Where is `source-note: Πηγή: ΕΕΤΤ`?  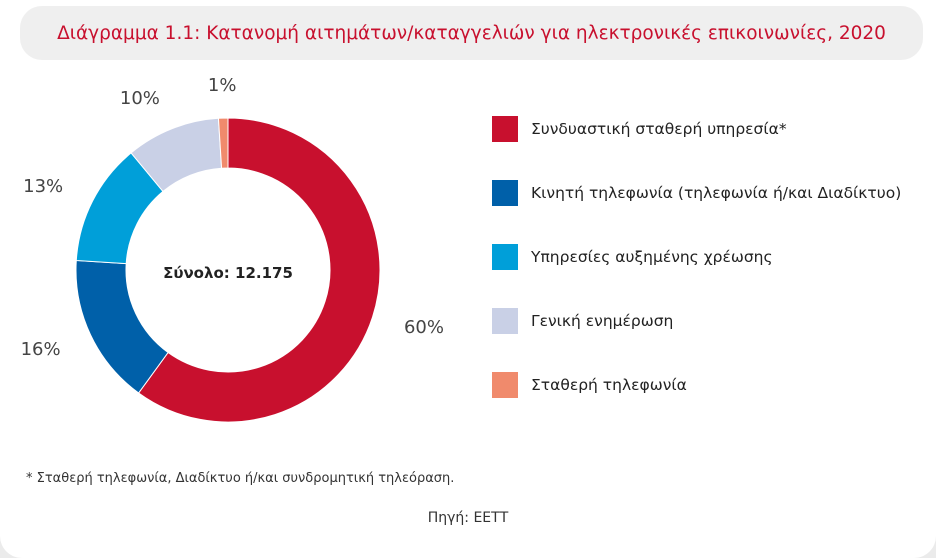 source-note: Πηγή: ΕΕΤΤ is located at coordinates (468, 518).